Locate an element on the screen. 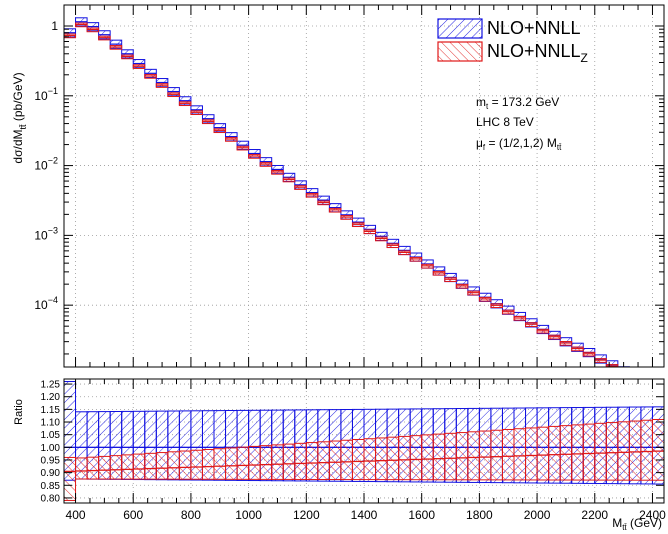 This screenshot has height=534, width=668. x-tick-label: 600 is located at coordinates (133, 515).